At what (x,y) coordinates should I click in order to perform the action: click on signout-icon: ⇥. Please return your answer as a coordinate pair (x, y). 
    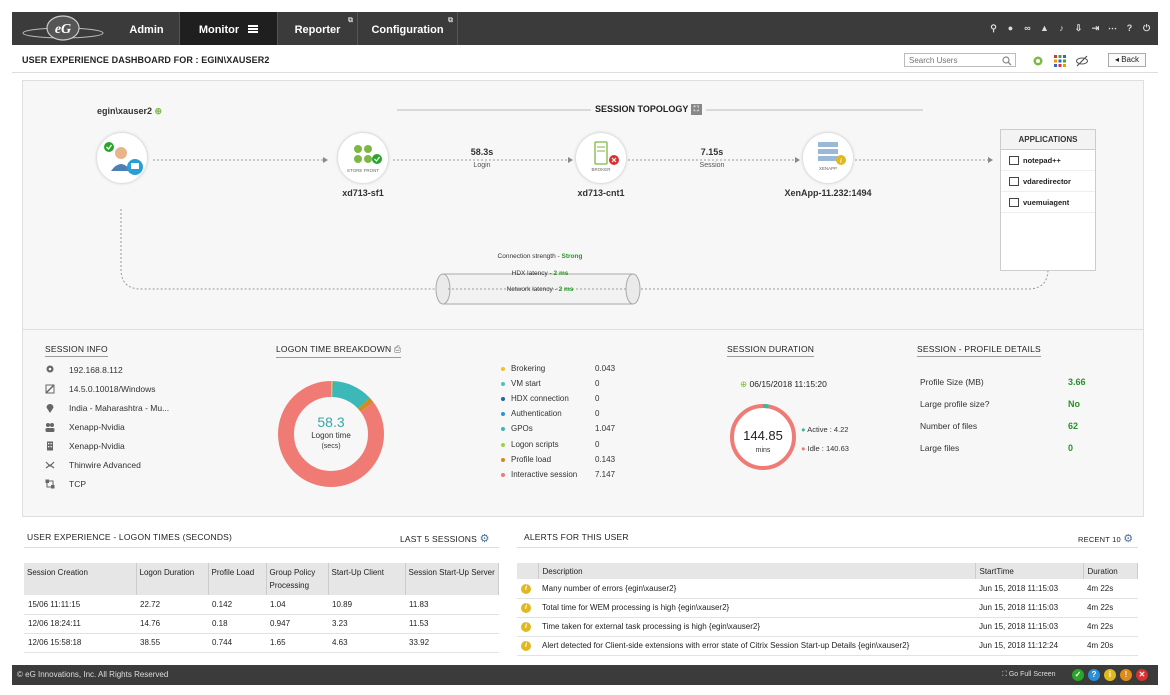
    Looking at the image, I should click on (1095, 28).